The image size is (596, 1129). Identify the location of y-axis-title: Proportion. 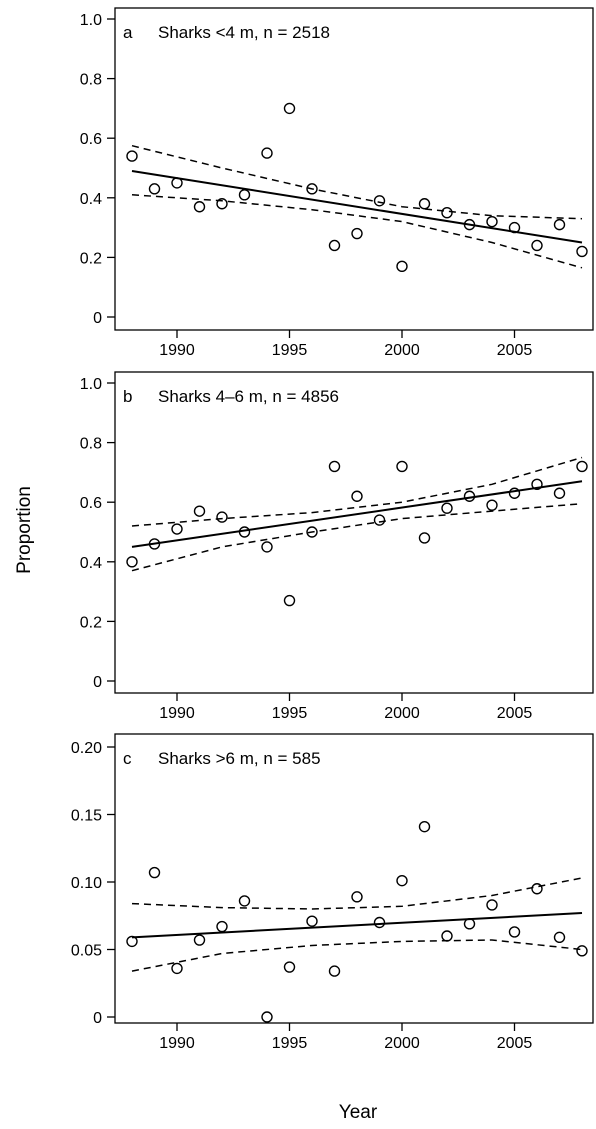
(24, 530).